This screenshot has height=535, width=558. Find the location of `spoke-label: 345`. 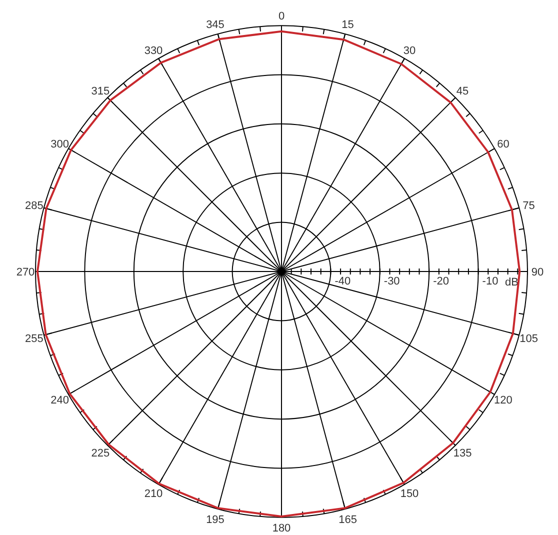

spoke-label: 345 is located at coordinates (215, 25).